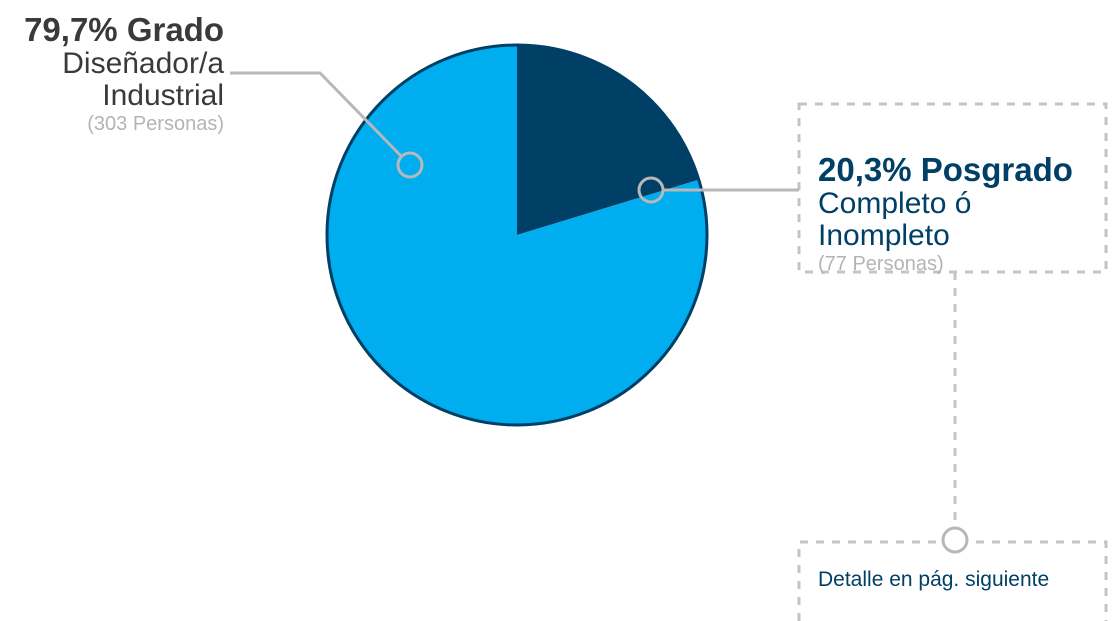 Image resolution: width=1112 pixels, height=621 pixels. Describe the element at coordinates (955, 540) in the screenshot. I see `note-connector-dot` at that location.